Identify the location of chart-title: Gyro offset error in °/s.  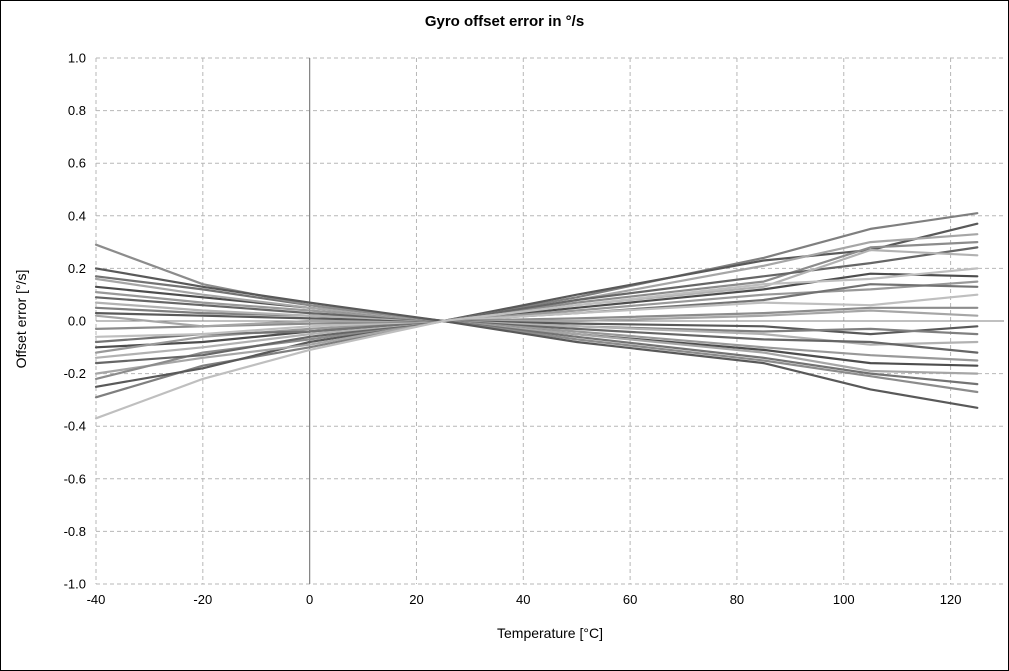
(504, 21).